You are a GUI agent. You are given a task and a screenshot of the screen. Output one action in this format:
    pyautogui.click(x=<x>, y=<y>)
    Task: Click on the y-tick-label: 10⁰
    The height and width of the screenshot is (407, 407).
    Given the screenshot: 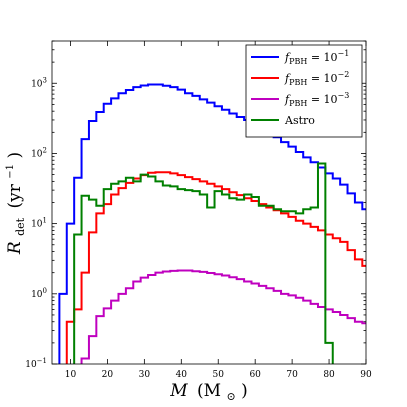 What is the action you would take?
    pyautogui.click(x=39, y=293)
    